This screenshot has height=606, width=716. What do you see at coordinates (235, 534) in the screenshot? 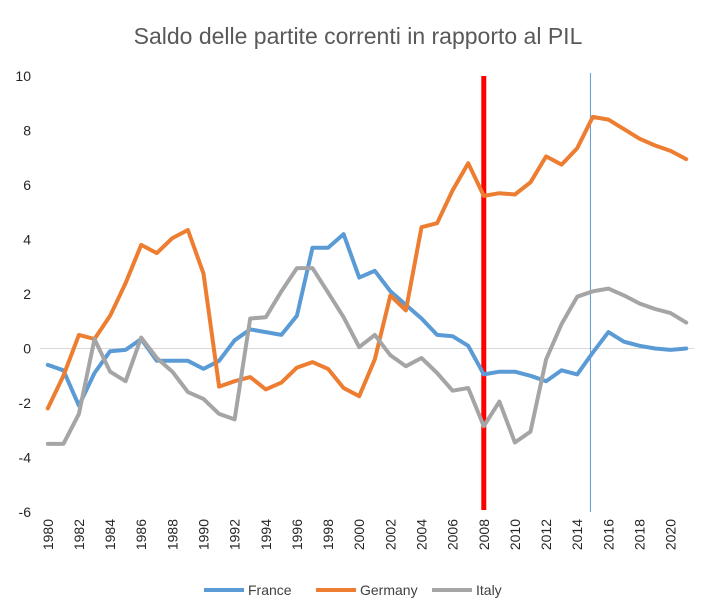
I see `x-tick-label: 1992` at bounding box center [235, 534].